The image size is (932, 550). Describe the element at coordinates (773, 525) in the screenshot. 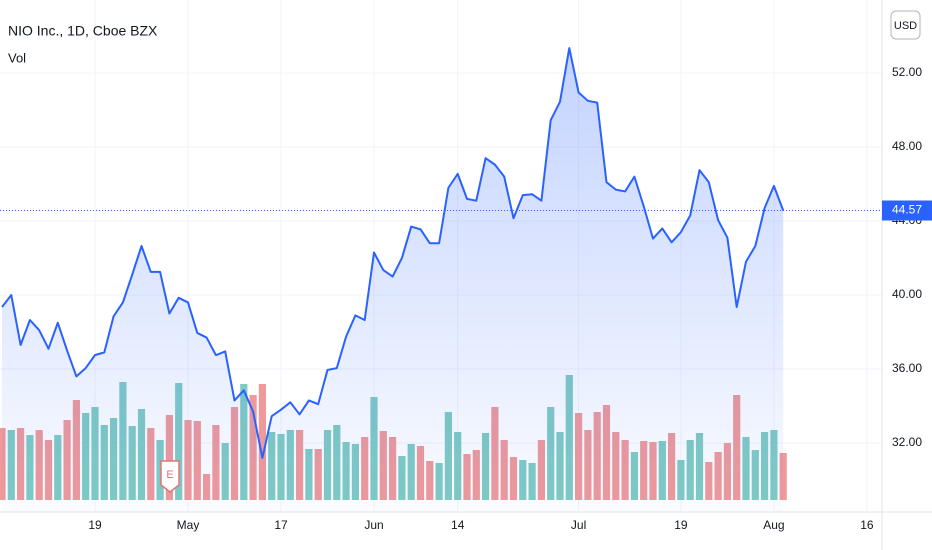

I see `x-tick-label: Aug` at that location.